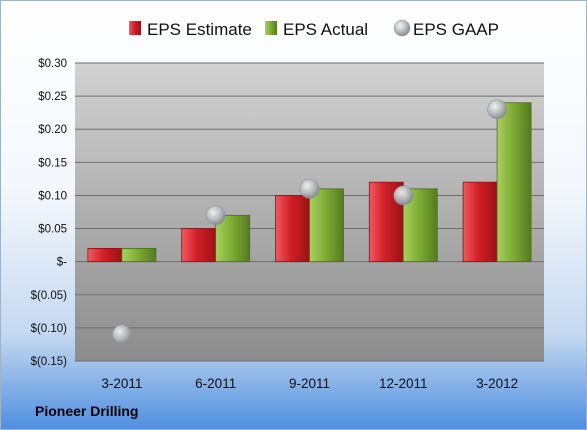 This screenshot has width=587, height=430. Describe the element at coordinates (121, 383) in the screenshot. I see `x-tick-label: 3-2011` at that location.